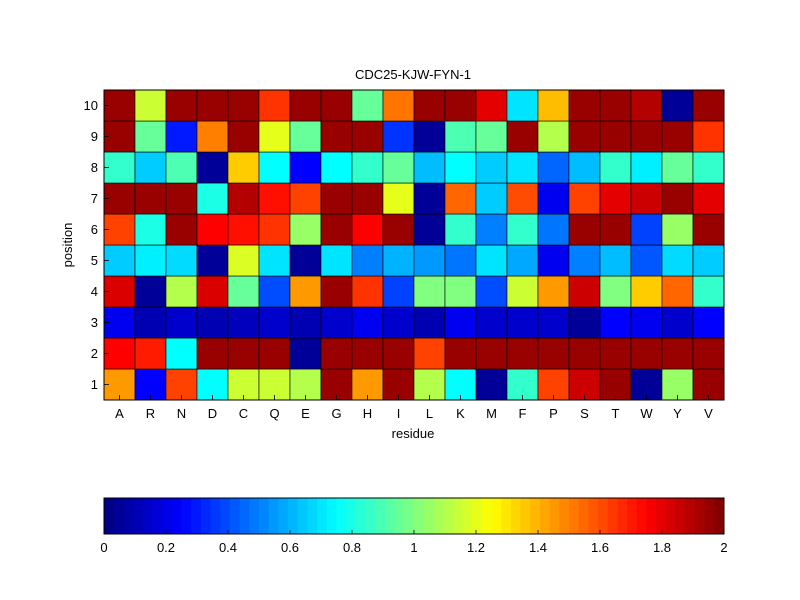 The image size is (800, 600). Describe the element at coordinates (429, 413) in the screenshot. I see `x-tick-label: L` at that location.